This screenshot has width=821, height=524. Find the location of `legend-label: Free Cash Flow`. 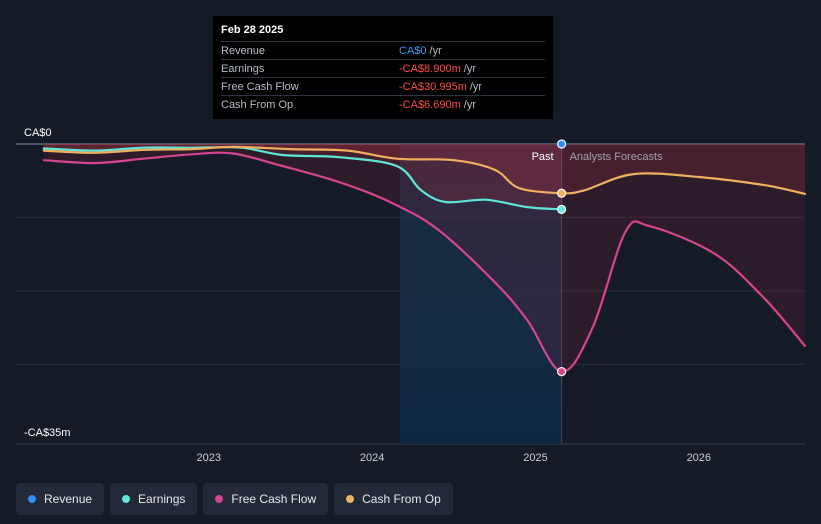

legend-label: Free Cash Flow is located at coordinates (274, 499).